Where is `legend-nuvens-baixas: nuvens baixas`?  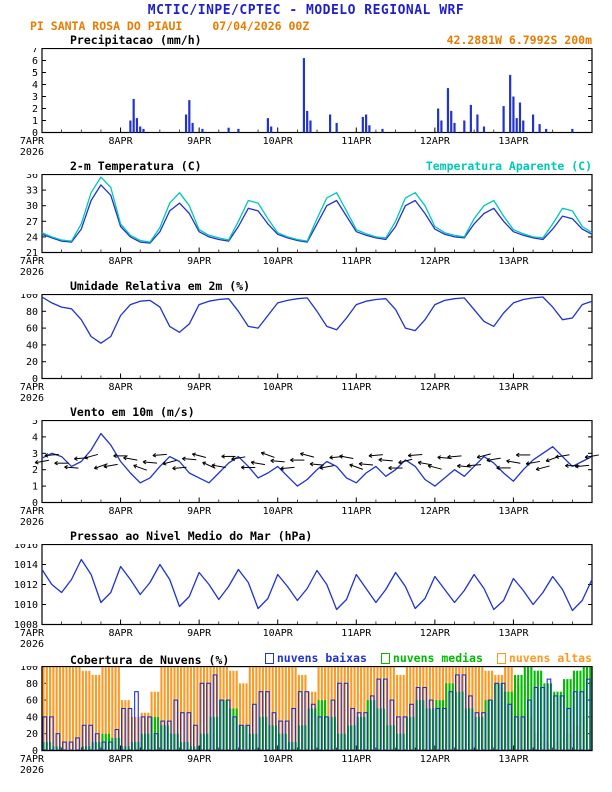
legend-nuvens-baixas: nuvens baixas is located at coordinates (315, 658).